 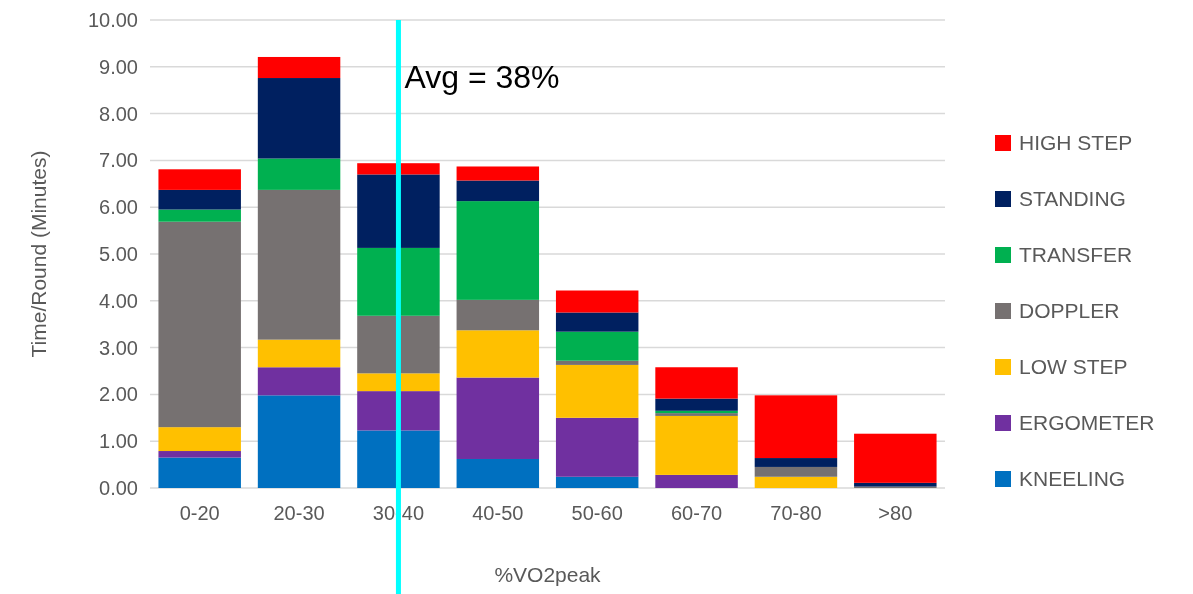 What do you see at coordinates (1076, 143) in the screenshot?
I see `legend-label: HIGH STEP` at bounding box center [1076, 143].